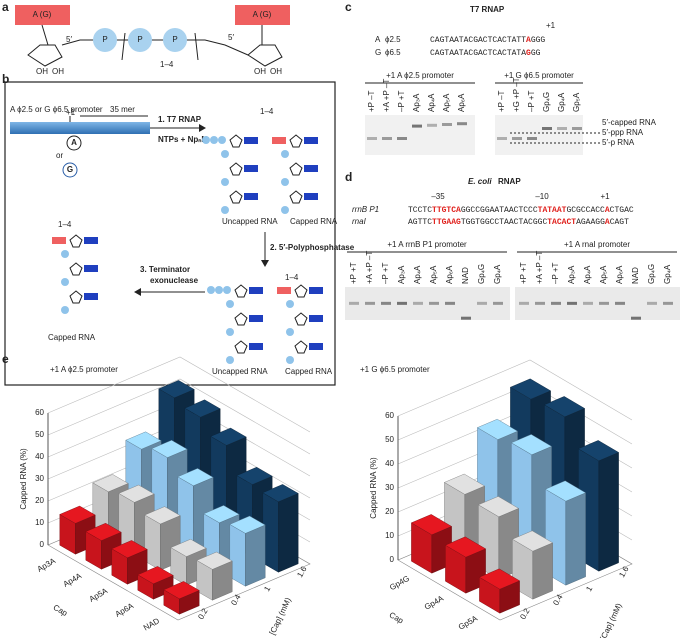  Describe the element at coordinates (585, 210) in the screenshot. I see `sequence-part: GCGCCACC` at that location.